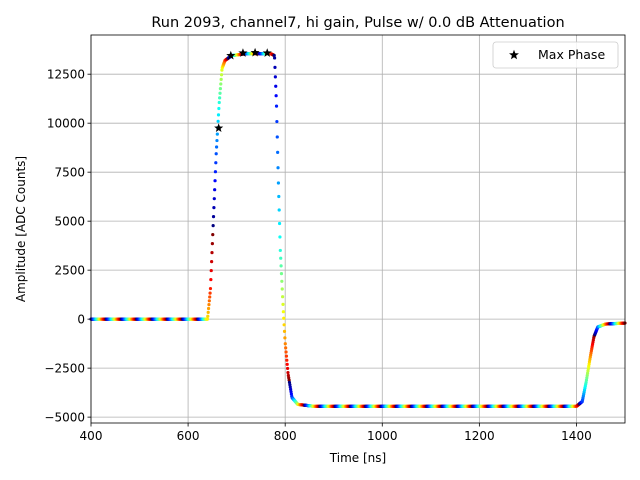 Image resolution: width=640 pixels, height=480 pixels. What do you see at coordinates (514, 54) in the screenshot?
I see `legend-star-icon` at bounding box center [514, 54].